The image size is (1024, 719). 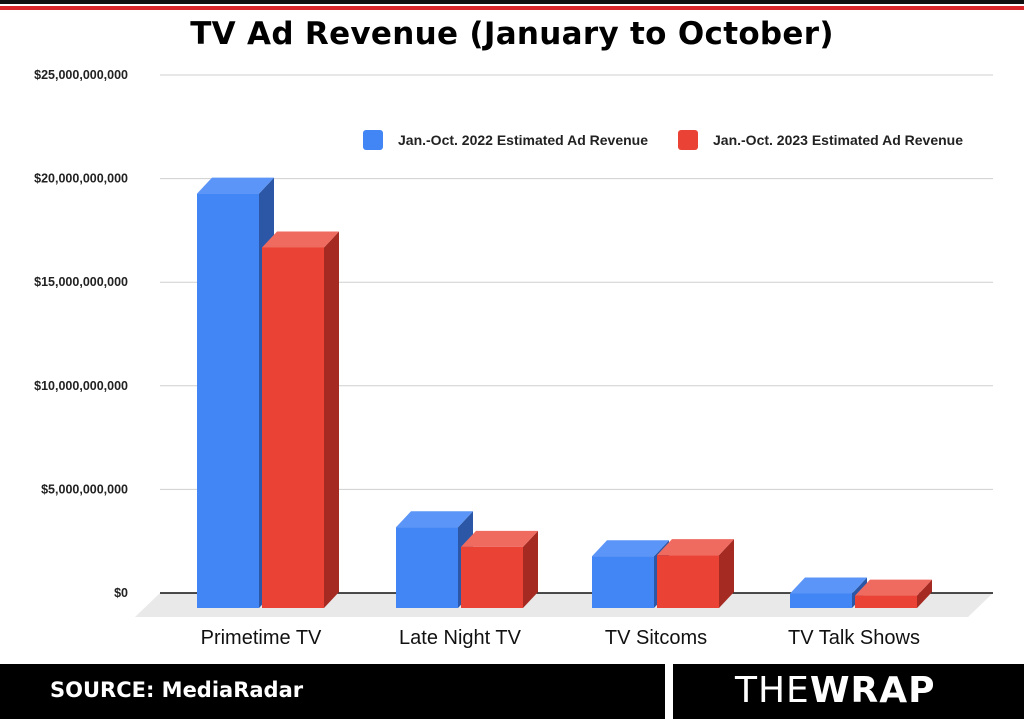 I want to click on y-tick-label: $0, so click(x=121, y=593).